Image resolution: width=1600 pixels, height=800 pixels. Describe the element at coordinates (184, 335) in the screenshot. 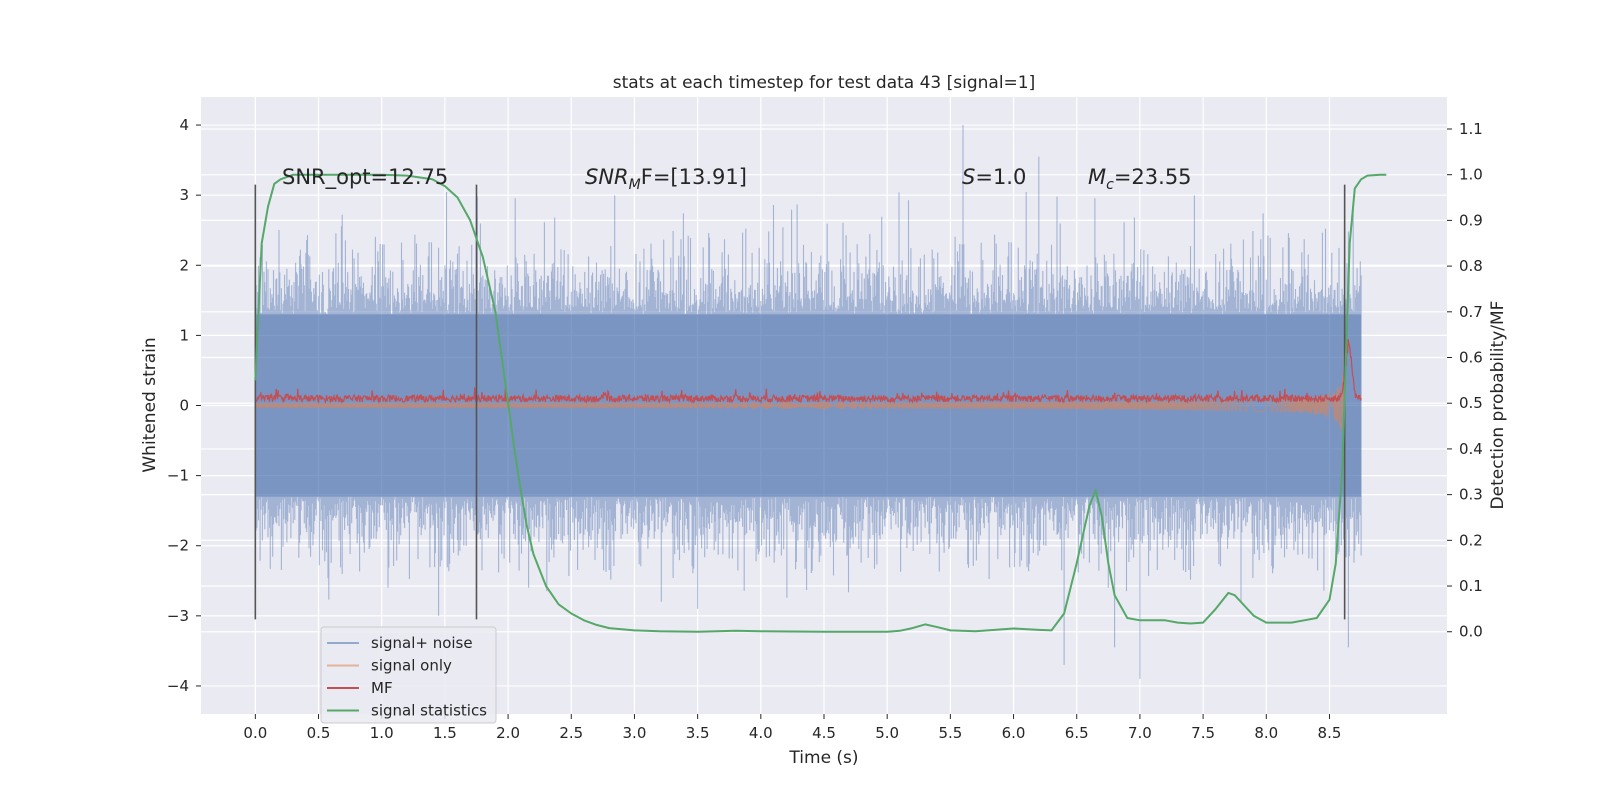

I see `y-tick-label: 1` at that location.